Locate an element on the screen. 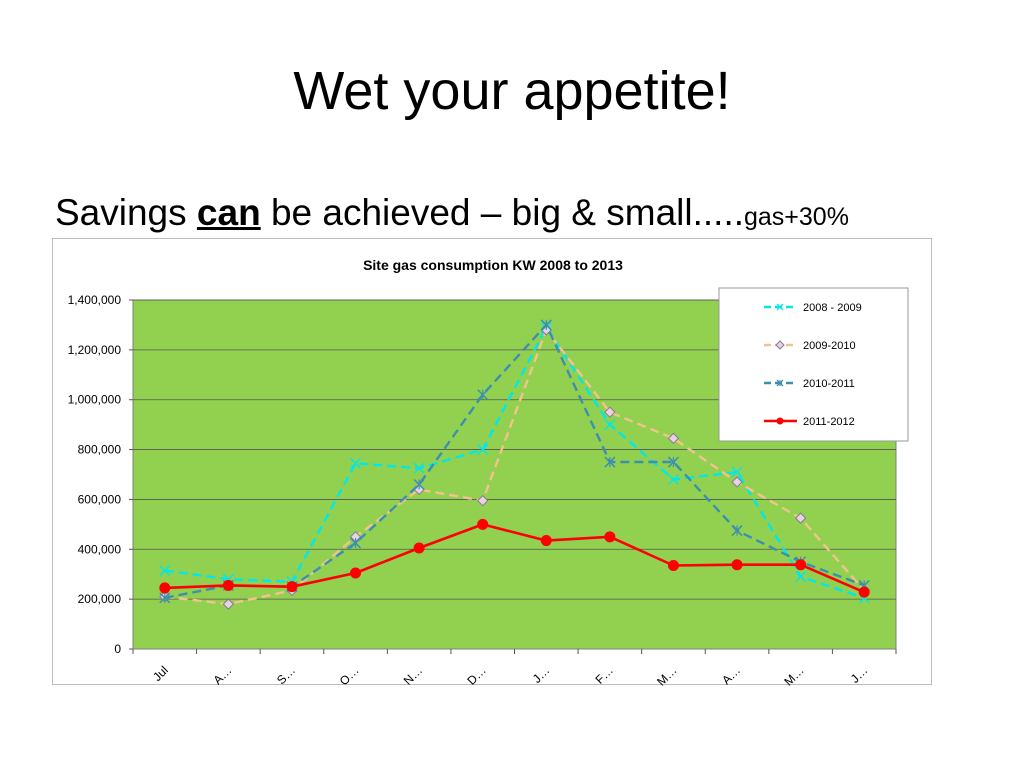  legend-label: 2009-2010 is located at coordinates (829, 346).